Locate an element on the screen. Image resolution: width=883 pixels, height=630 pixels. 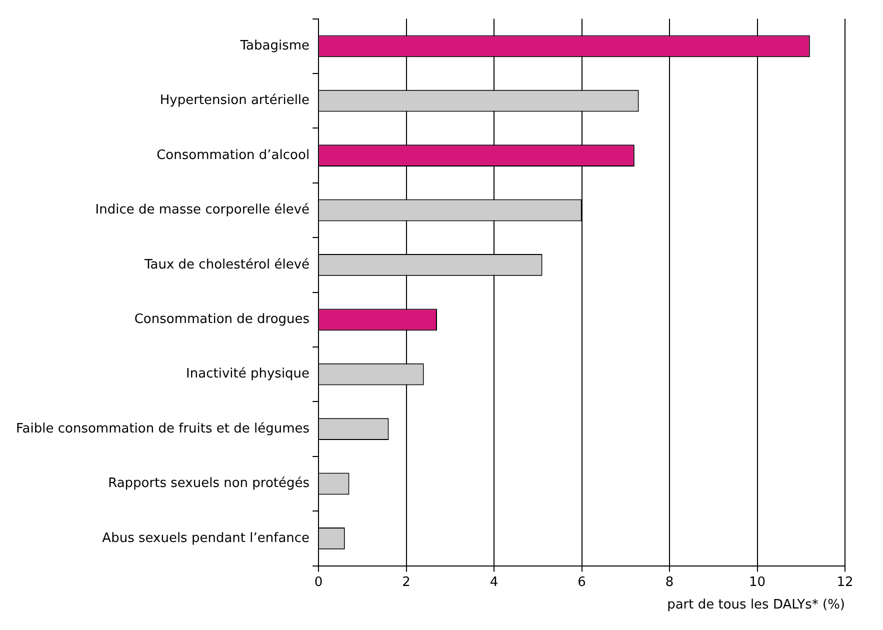
y-tick-label: Consommation de drogues is located at coordinates (222, 320).